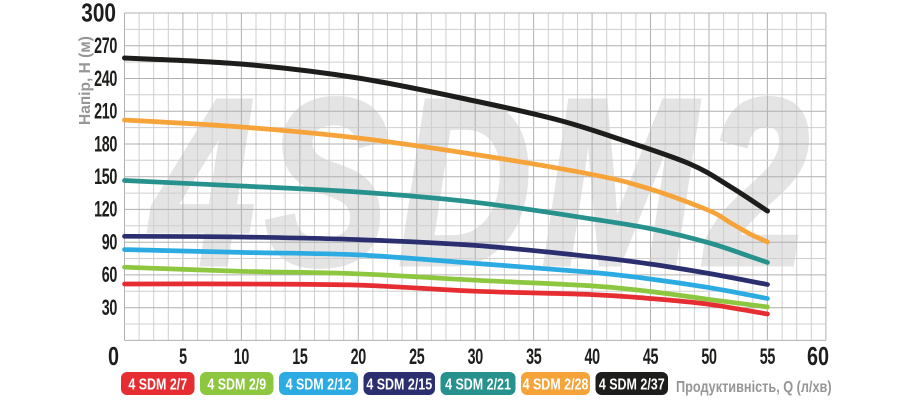 The image size is (900, 405). What do you see at coordinates (157, 385) in the screenshot?
I see `svg-text: 4 SDM 2/7` at bounding box center [157, 385].